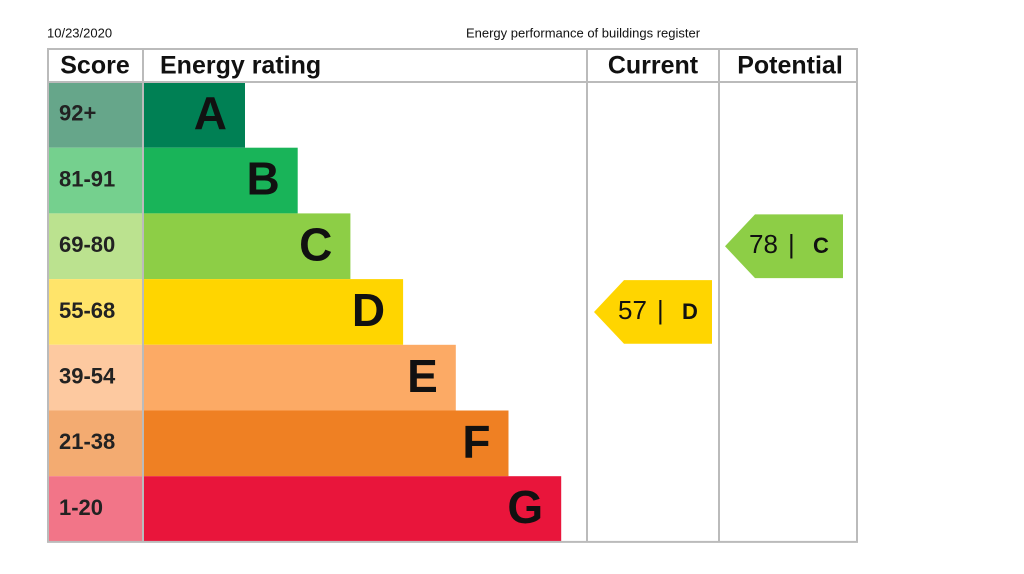 This screenshot has height=574, width=1024. I want to click on score-label: 81-91, so click(87, 178).